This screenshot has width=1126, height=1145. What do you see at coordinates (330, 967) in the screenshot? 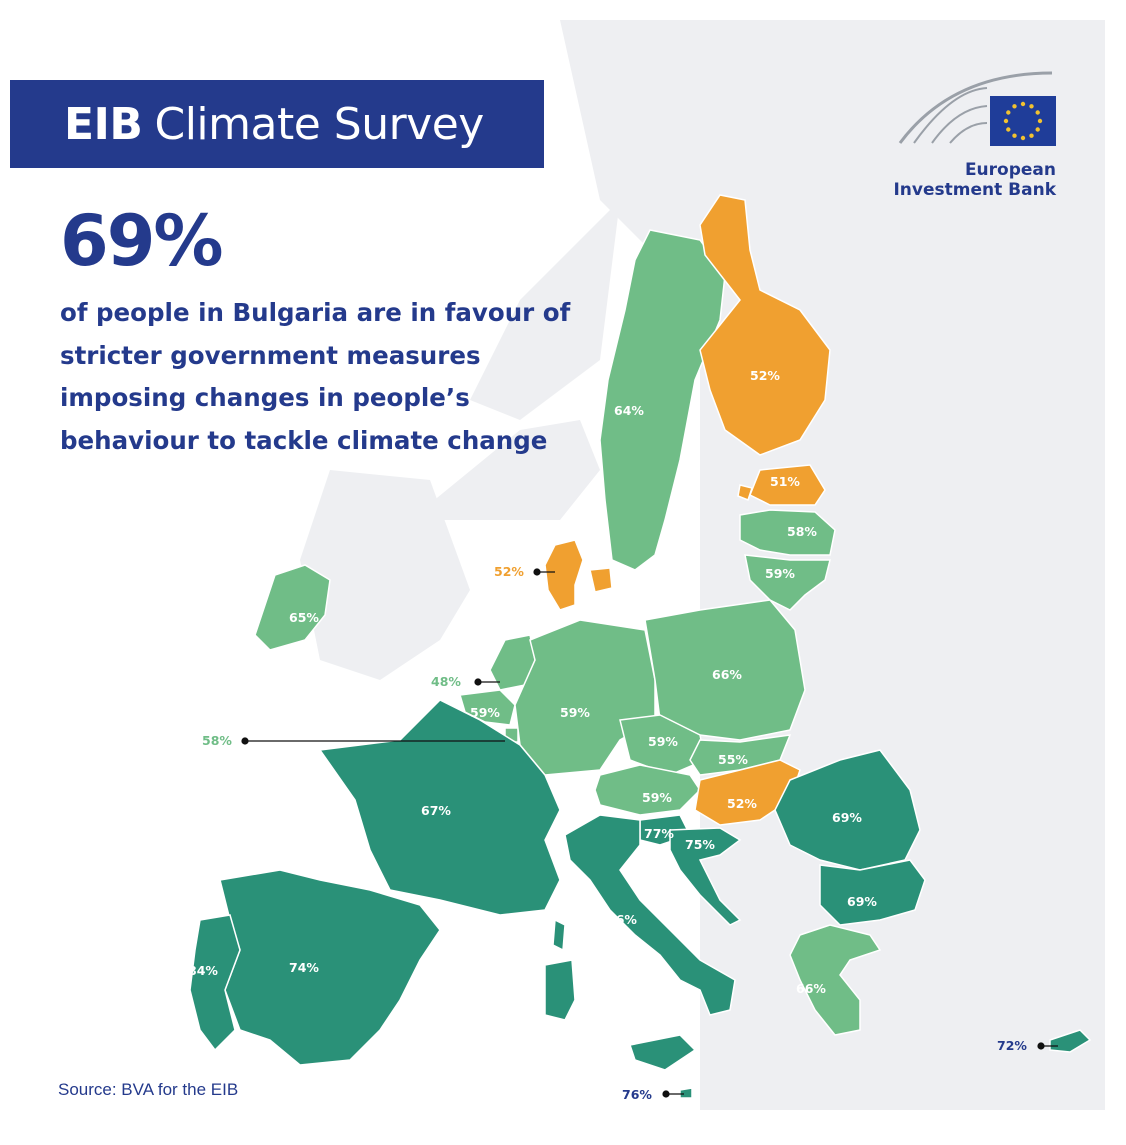
I see `country-spain` at bounding box center [330, 967].